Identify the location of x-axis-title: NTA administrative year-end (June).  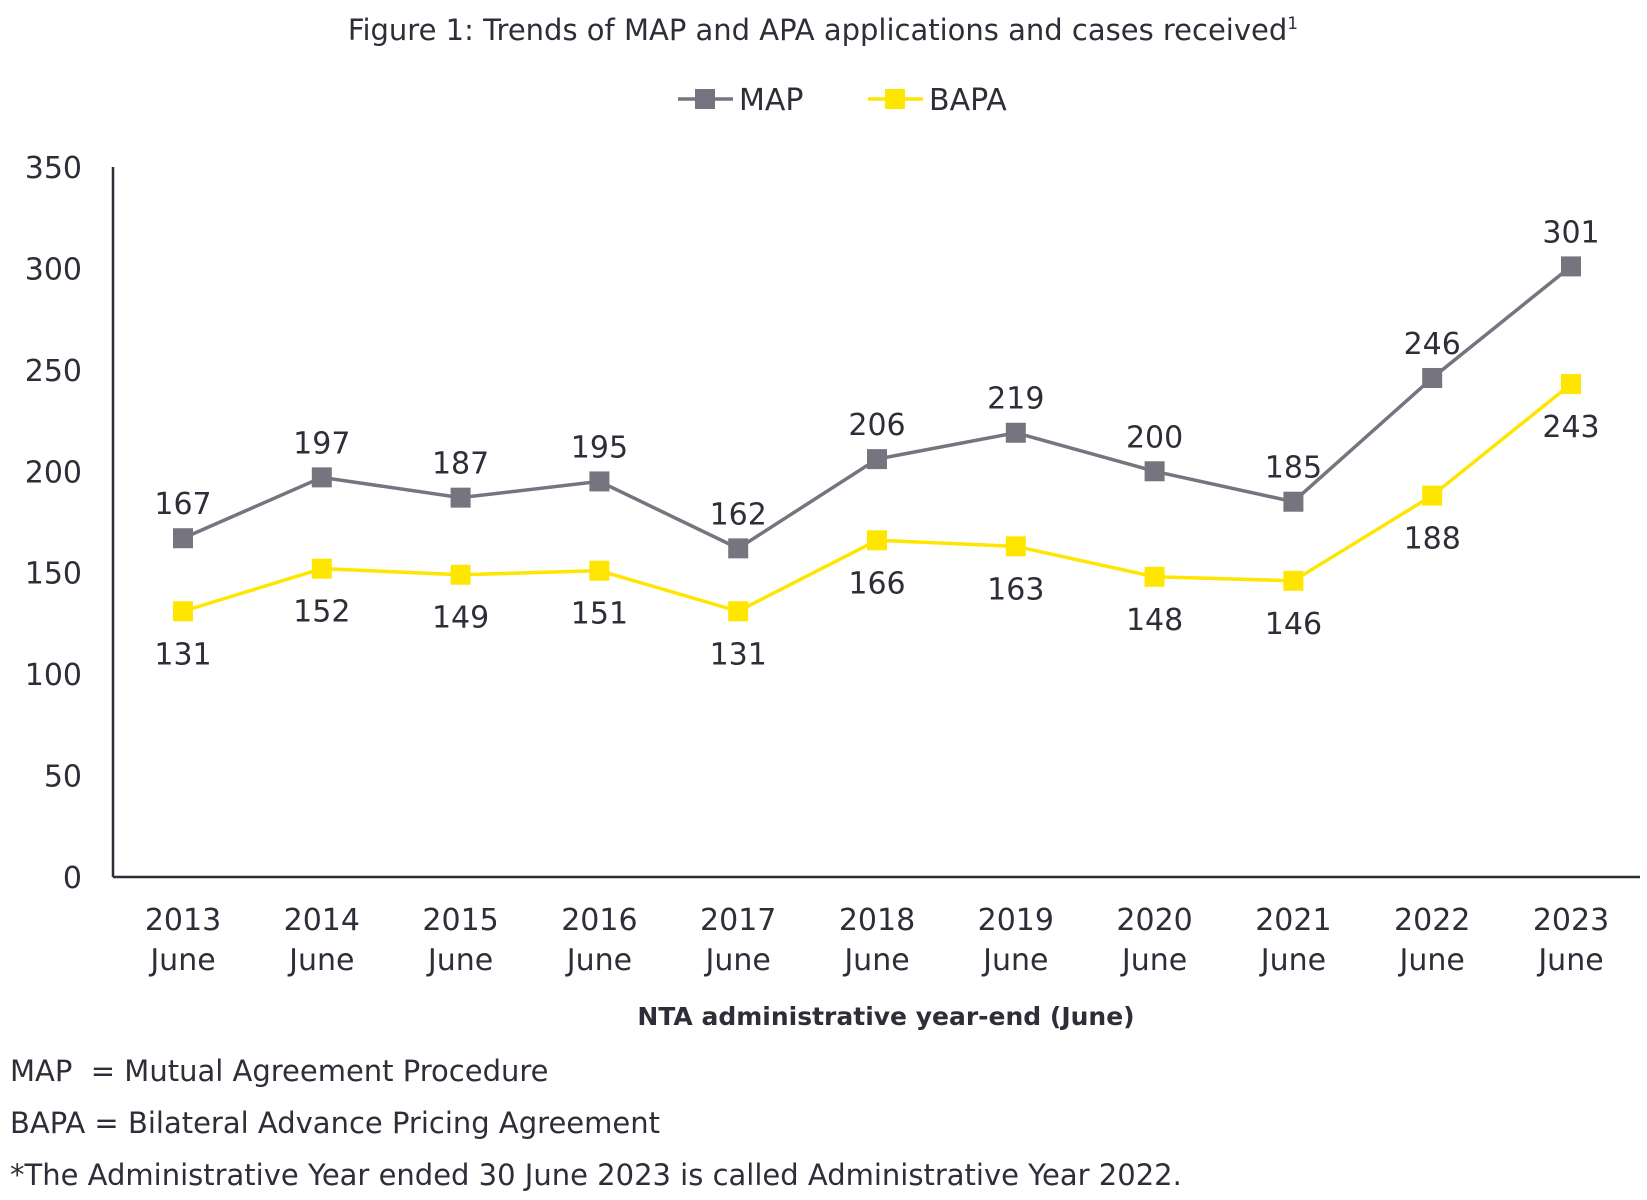
(885, 1016).